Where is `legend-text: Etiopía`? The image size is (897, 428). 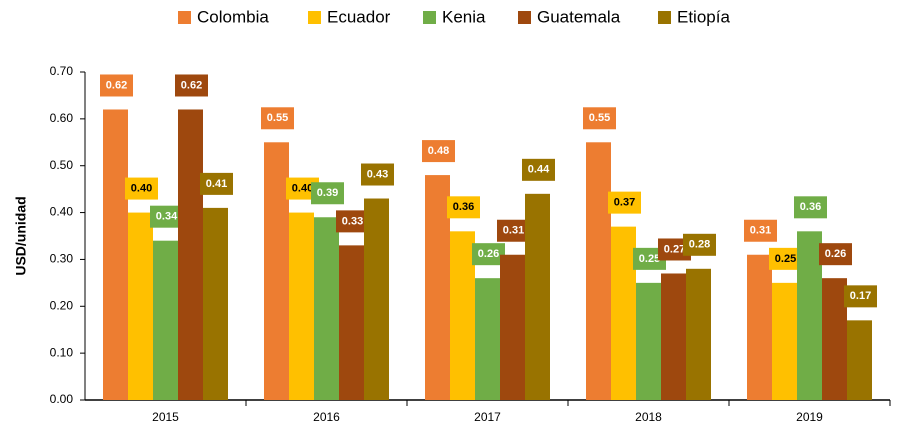
legend-text: Etiopía is located at coordinates (703, 16).